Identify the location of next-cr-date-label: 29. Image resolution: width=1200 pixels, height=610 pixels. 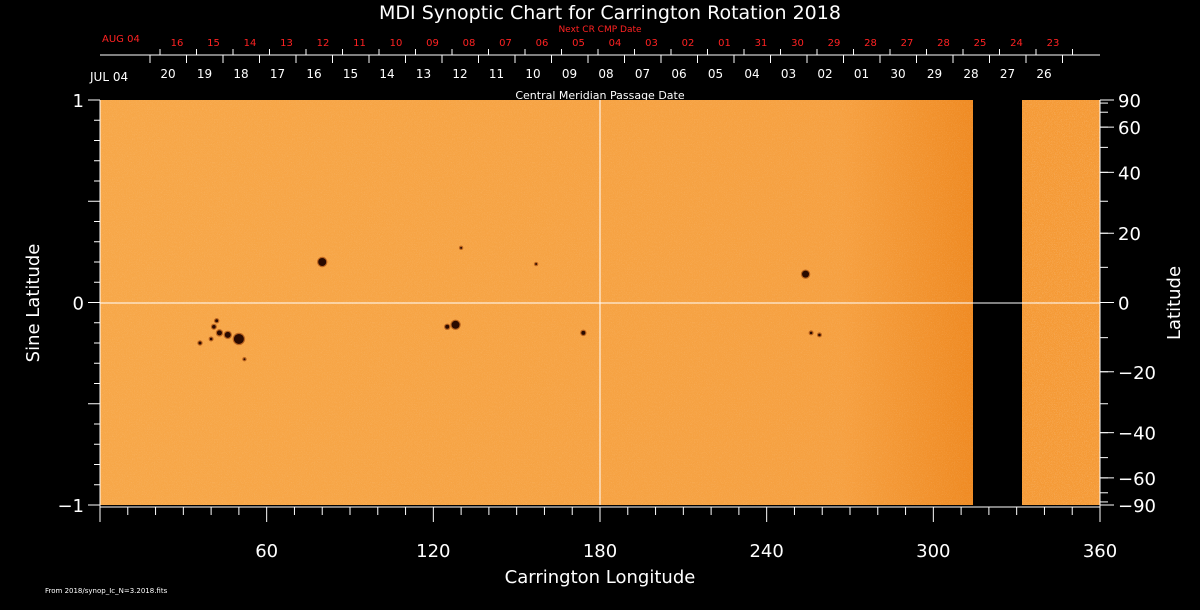
(834, 43).